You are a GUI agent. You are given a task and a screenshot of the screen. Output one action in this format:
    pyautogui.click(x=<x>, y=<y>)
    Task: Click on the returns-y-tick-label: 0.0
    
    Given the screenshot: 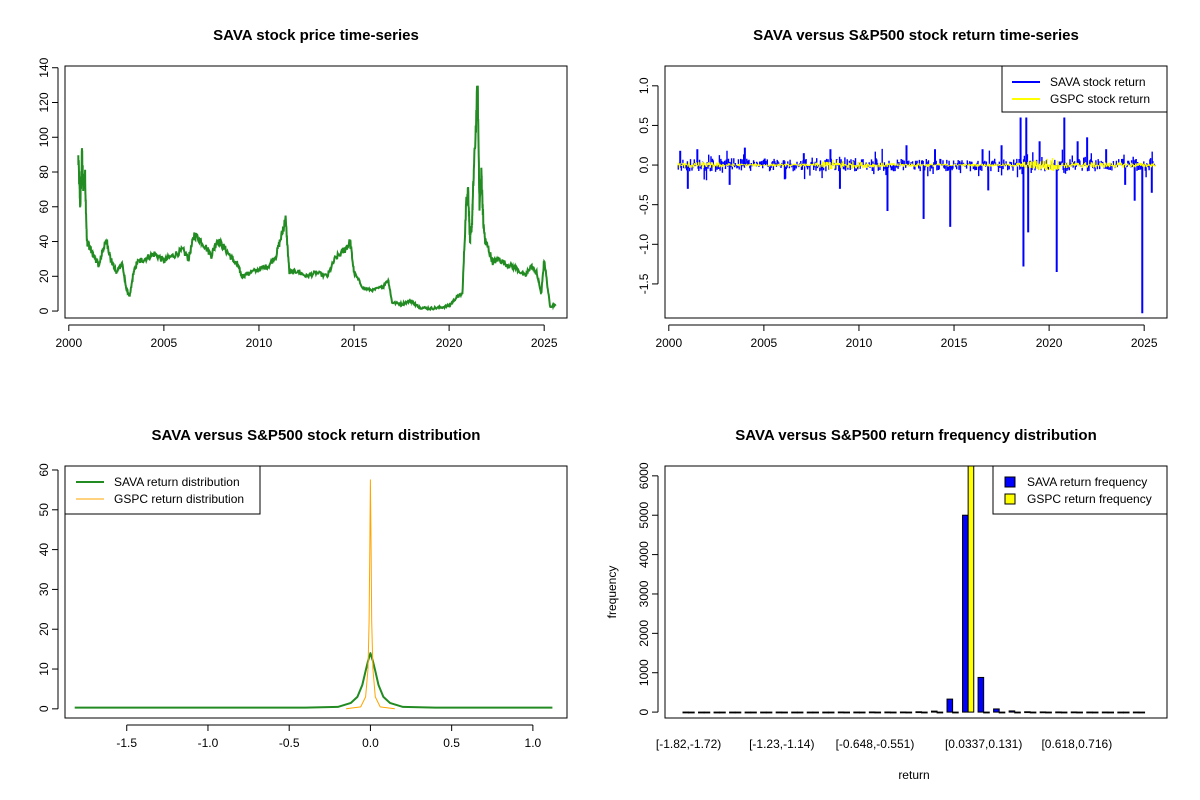 What is the action you would take?
    pyautogui.click(x=644, y=164)
    